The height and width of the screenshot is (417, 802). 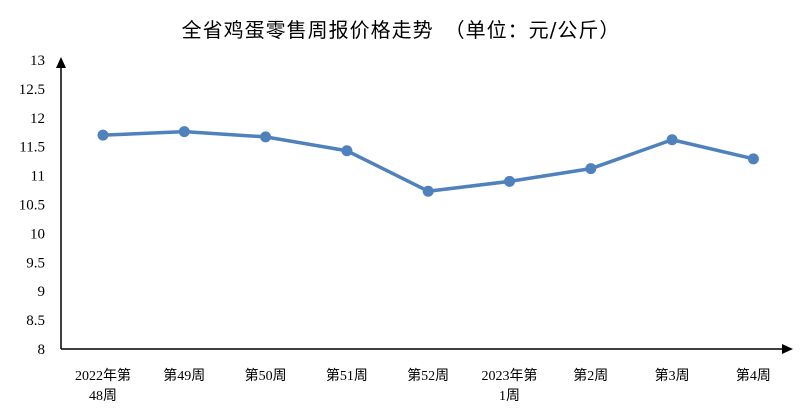 What do you see at coordinates (32, 90) in the screenshot?
I see `y-tick-label: 12.5` at bounding box center [32, 90].